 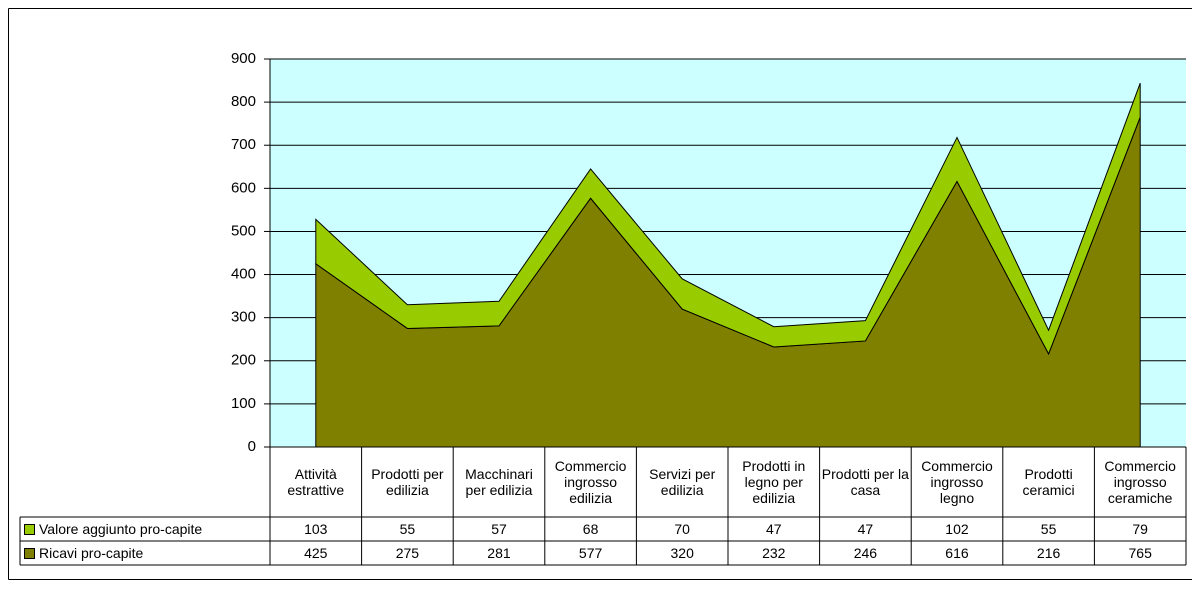 I want to click on category-label: Commercio ingrosso ceramiche, so click(x=1140, y=482).